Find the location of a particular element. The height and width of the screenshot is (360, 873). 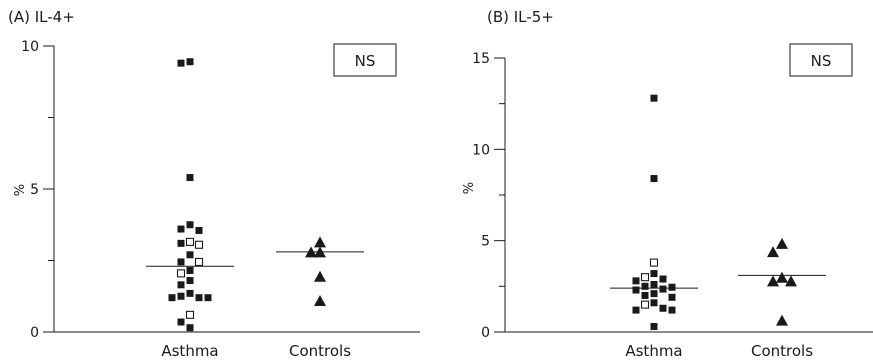

y-tick-label: 15 is located at coordinates (481, 59).